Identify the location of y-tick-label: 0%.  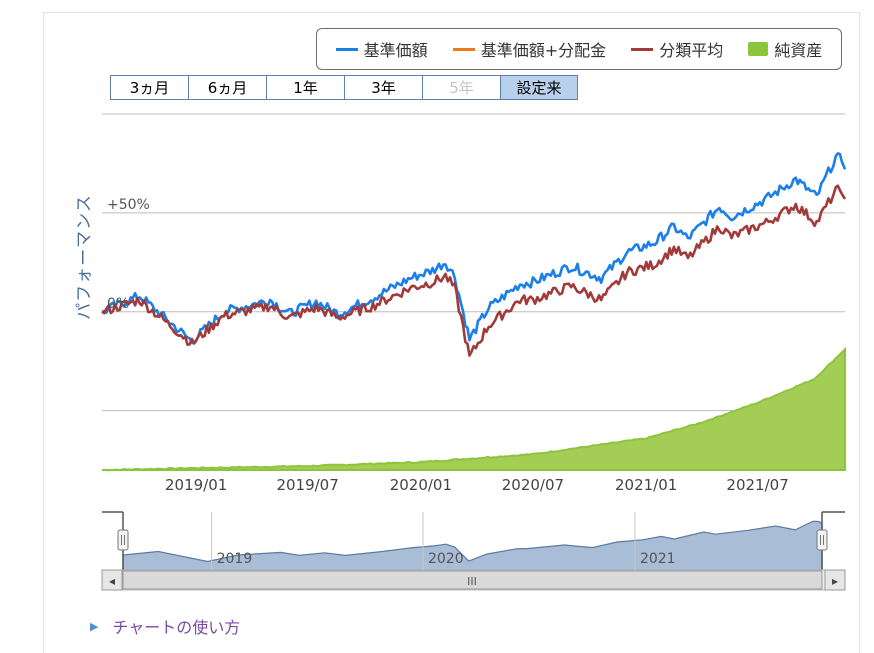
(118, 304).